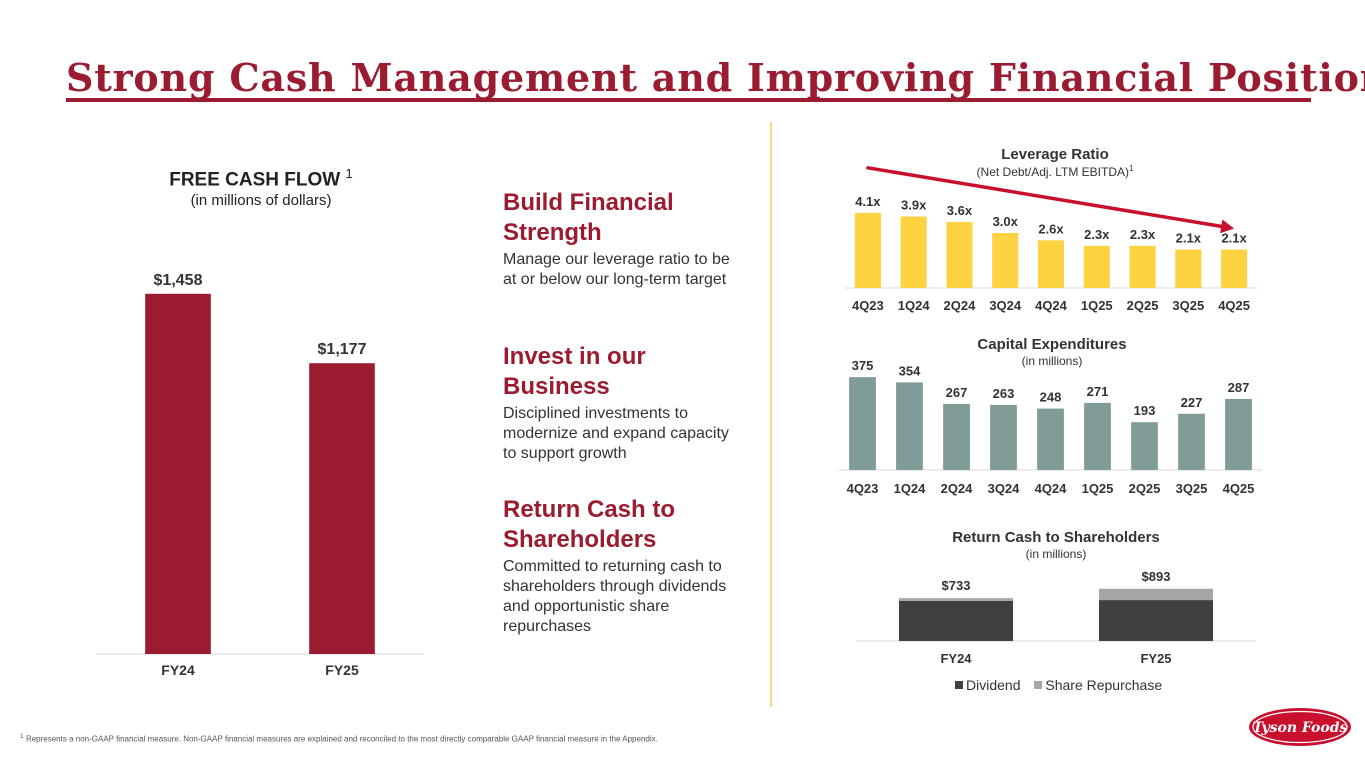 This screenshot has height=768, width=1365. What do you see at coordinates (1188, 268) in the screenshot?
I see `leverage-bar-3q25` at bounding box center [1188, 268].